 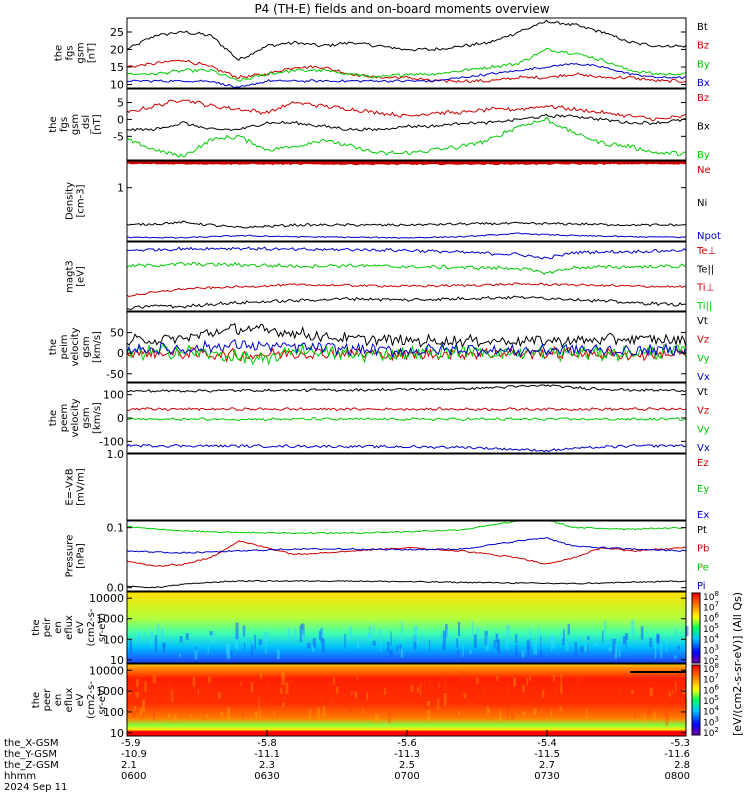 What do you see at coordinates (120, 103) in the screenshot?
I see `y-tick-label: 5` at bounding box center [120, 103].